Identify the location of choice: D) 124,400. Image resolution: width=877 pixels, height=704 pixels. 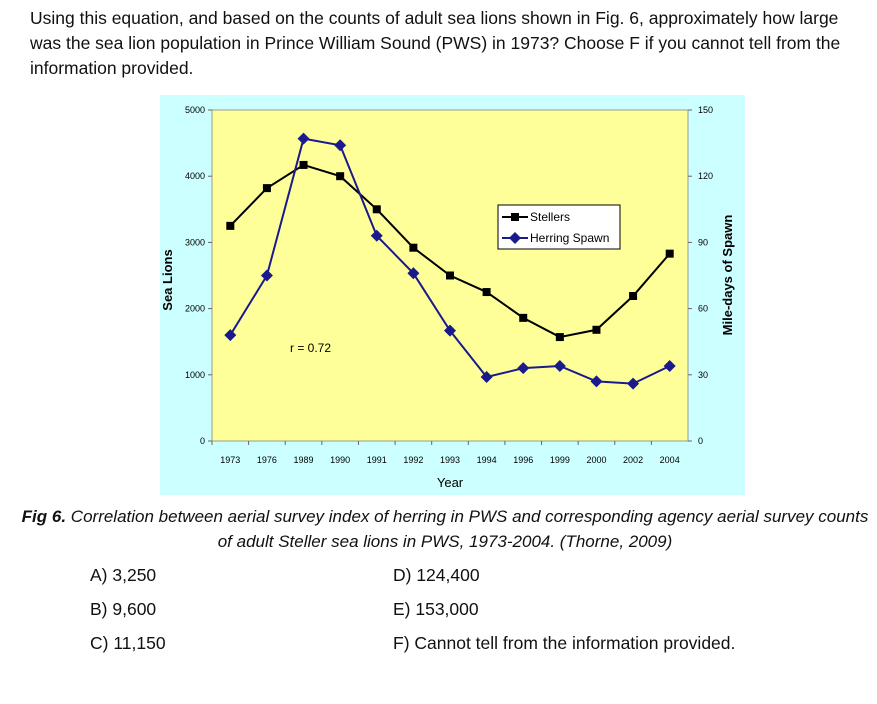
(436, 575).